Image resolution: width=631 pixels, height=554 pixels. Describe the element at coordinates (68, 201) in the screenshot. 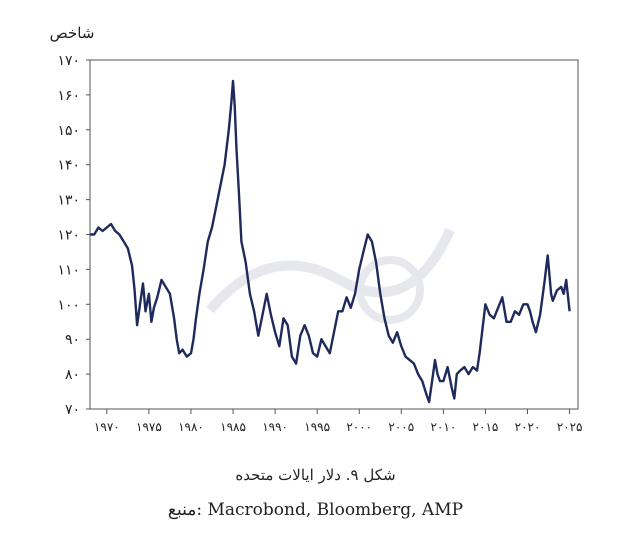

I see `y-tick-label: ۱۳۰` at that location.